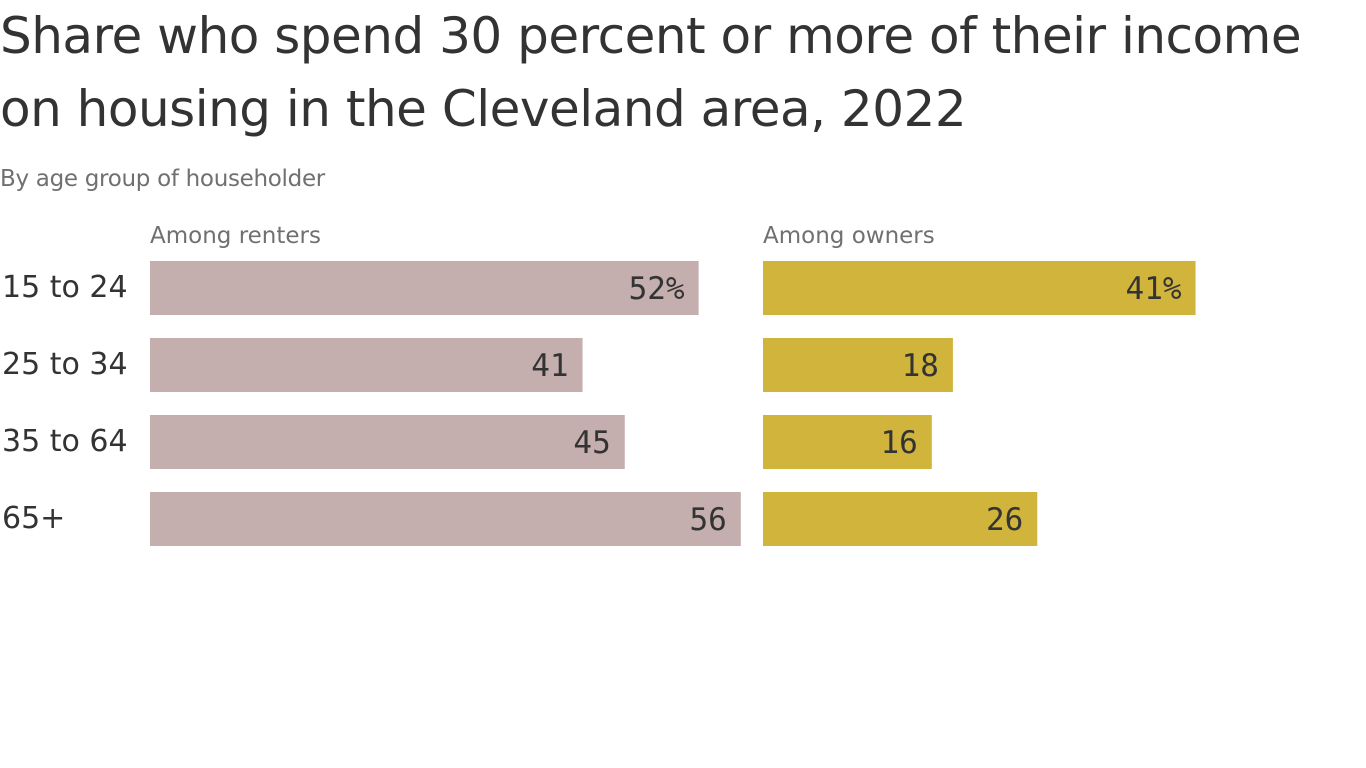  I want to click on bar-value-label: 16, so click(898, 443).